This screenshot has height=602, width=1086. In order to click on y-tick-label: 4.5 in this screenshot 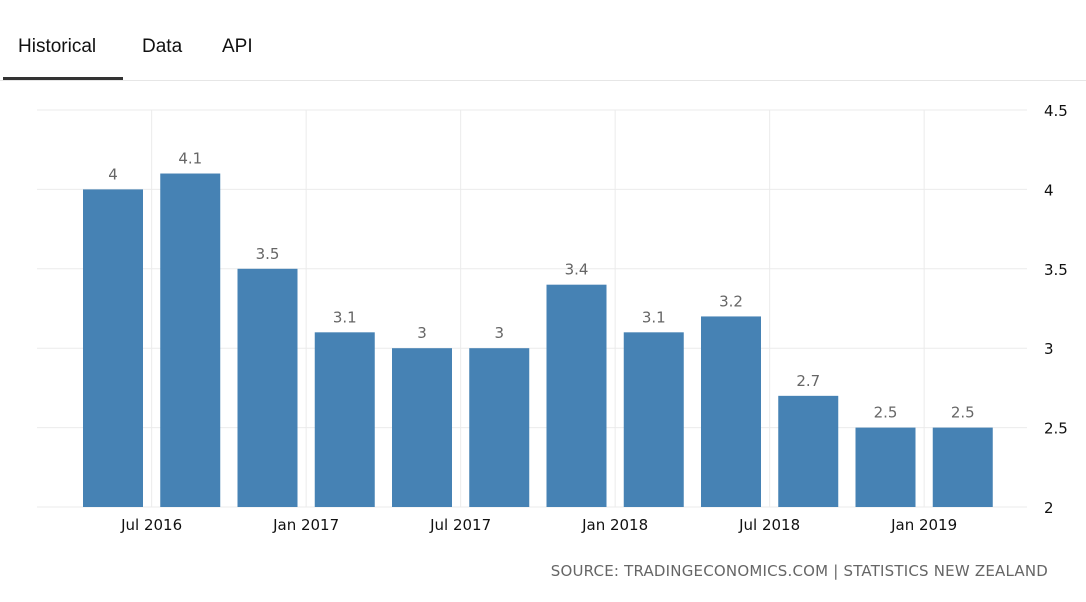, I will do `click(1056, 111)`.